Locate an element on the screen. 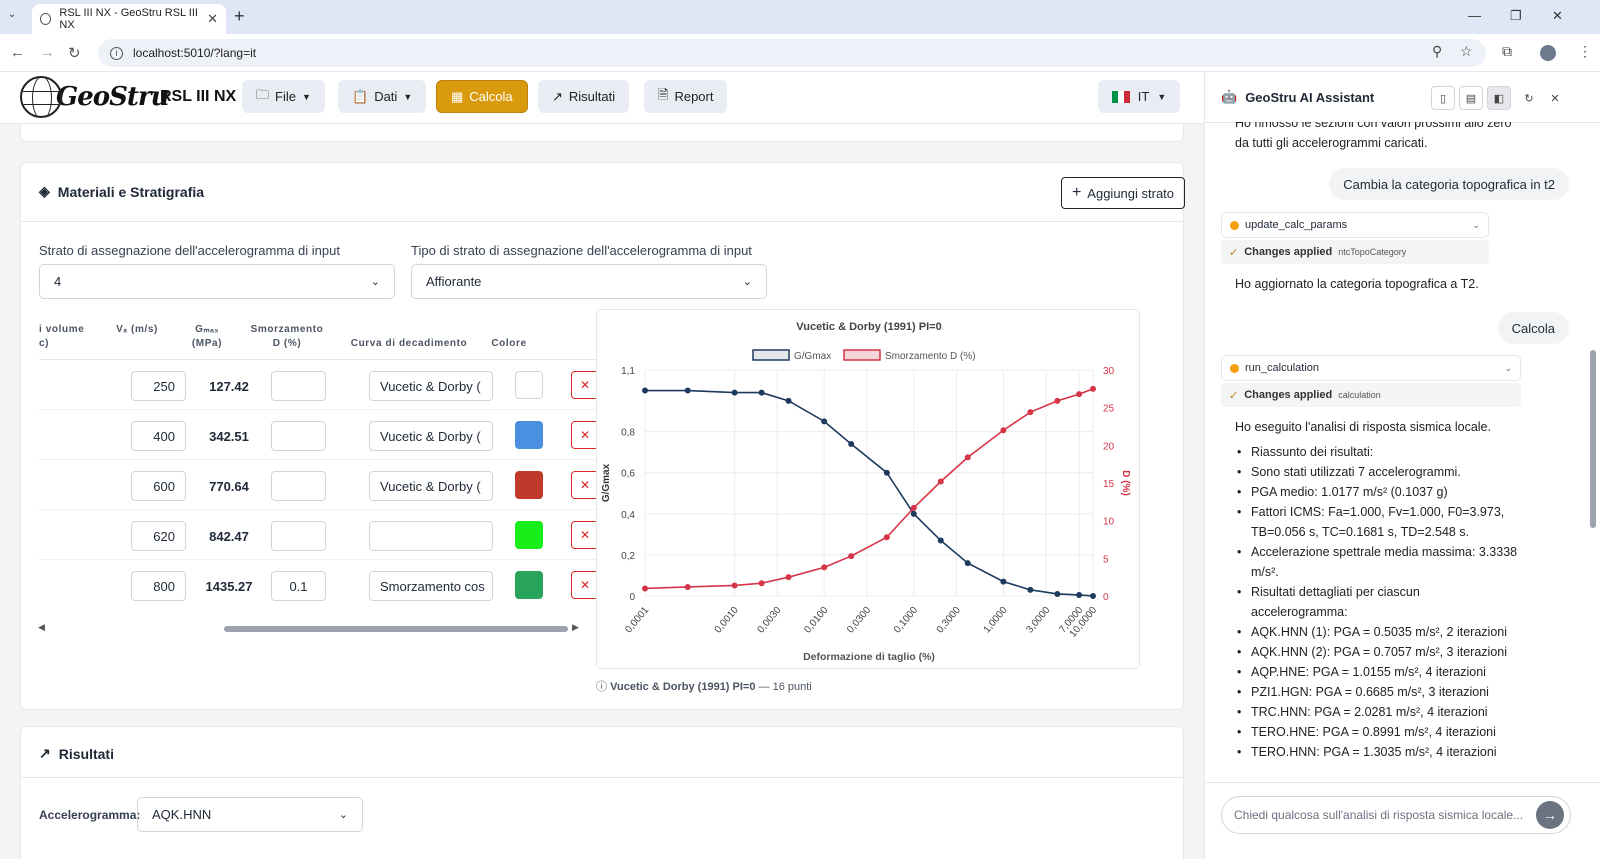  float-panel-icon: ▤ is located at coordinates (1471, 98).